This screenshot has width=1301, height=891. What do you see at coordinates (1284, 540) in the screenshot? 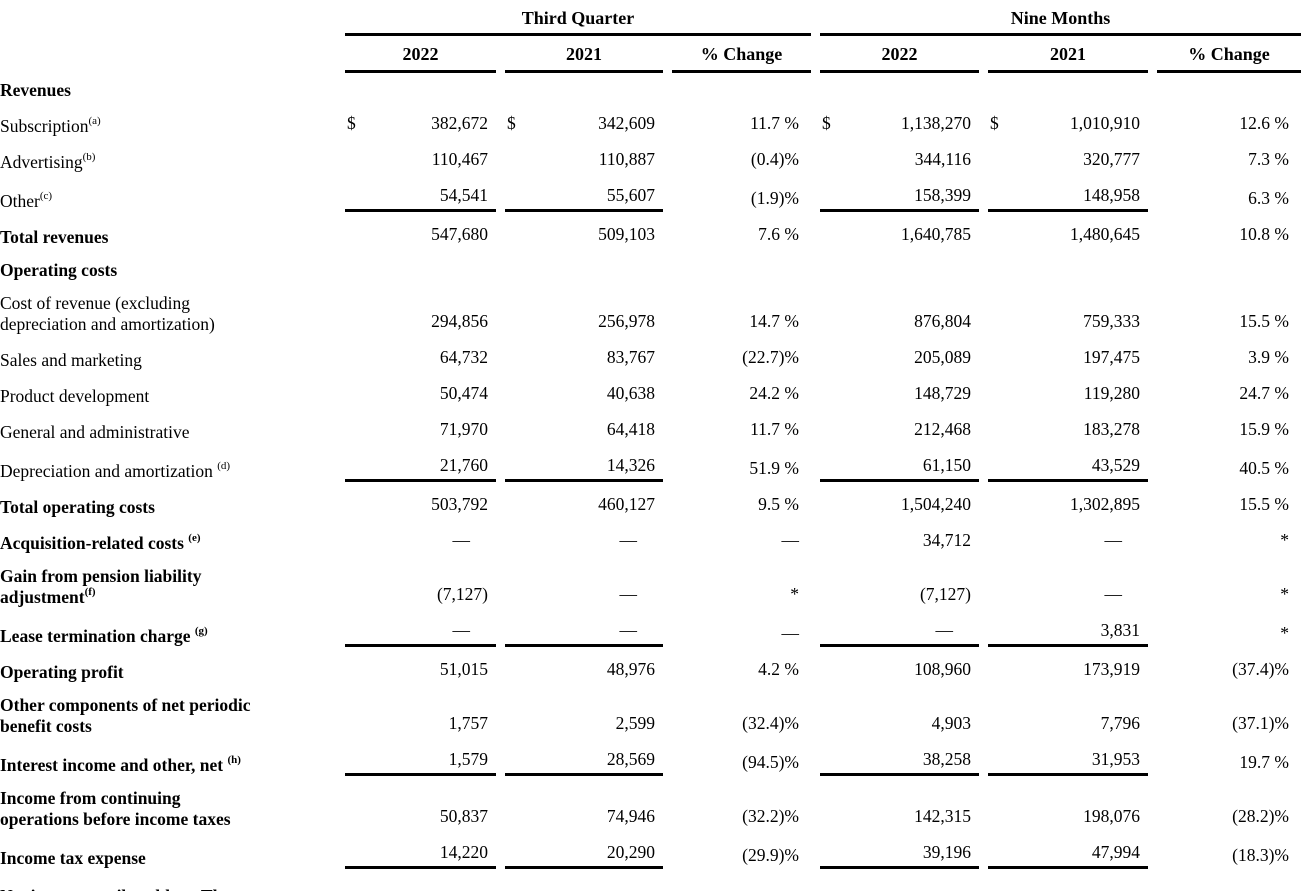
I see `cell-value: *` at bounding box center [1284, 540].